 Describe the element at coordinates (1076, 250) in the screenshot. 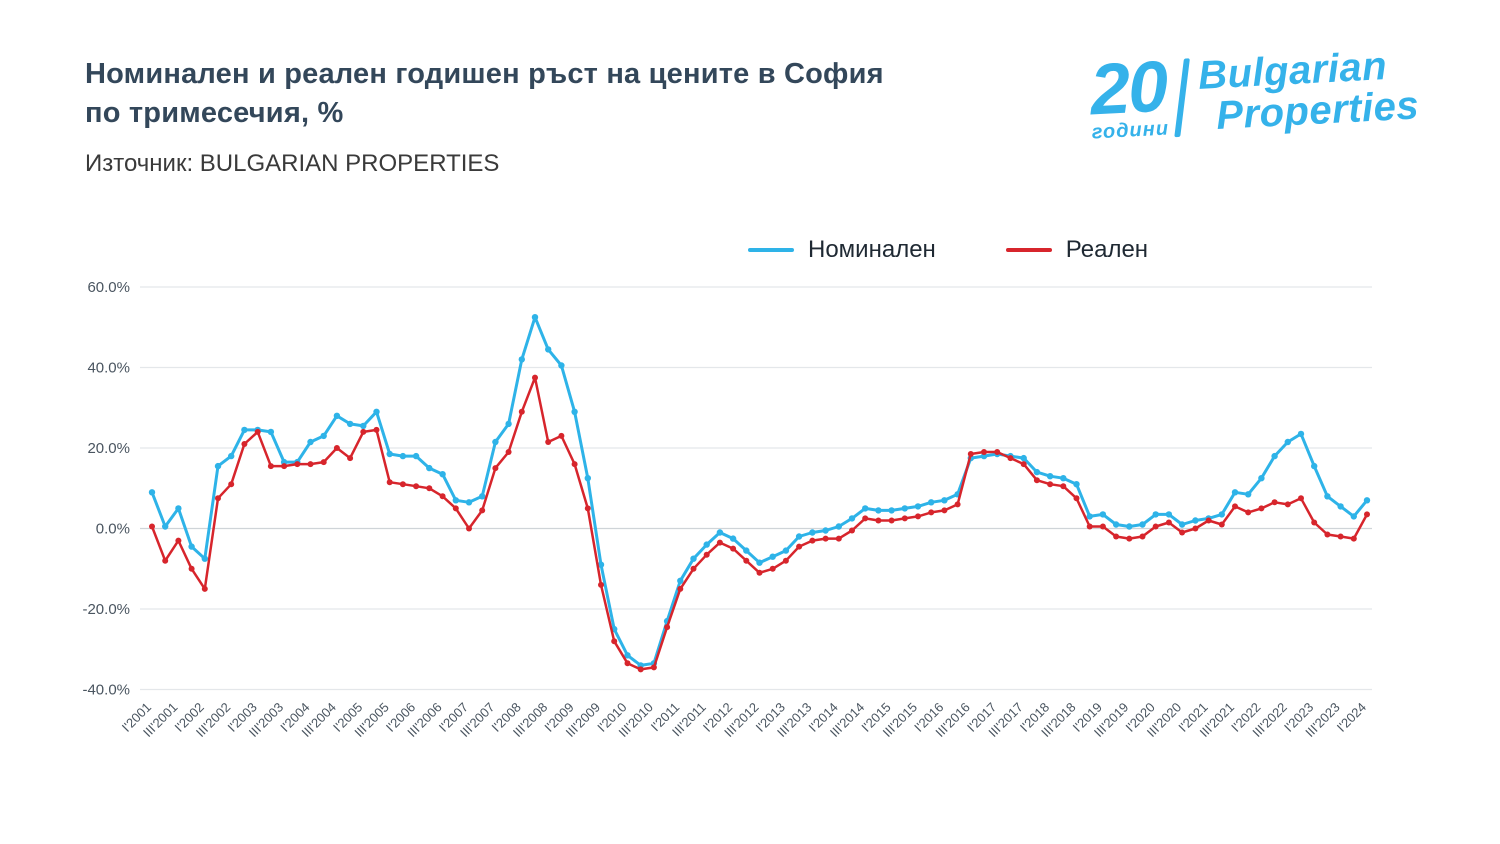

I see `legend-item-real: Реален` at that location.